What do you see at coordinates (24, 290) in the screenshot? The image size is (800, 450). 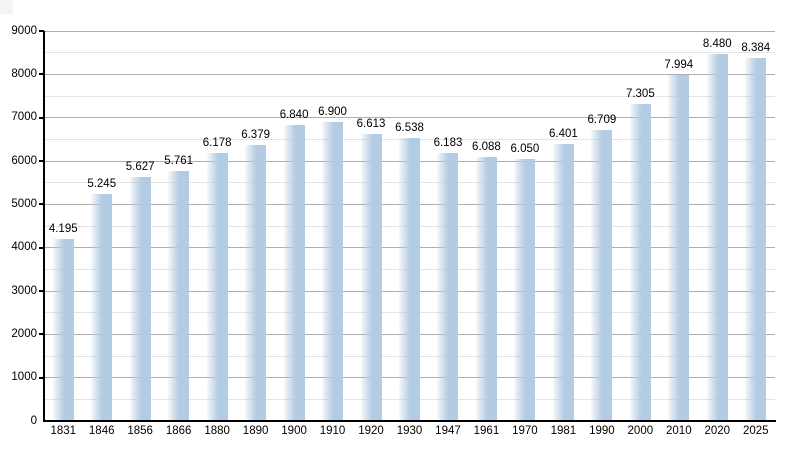 I see `y-tick-label: 3000` at bounding box center [24, 290].